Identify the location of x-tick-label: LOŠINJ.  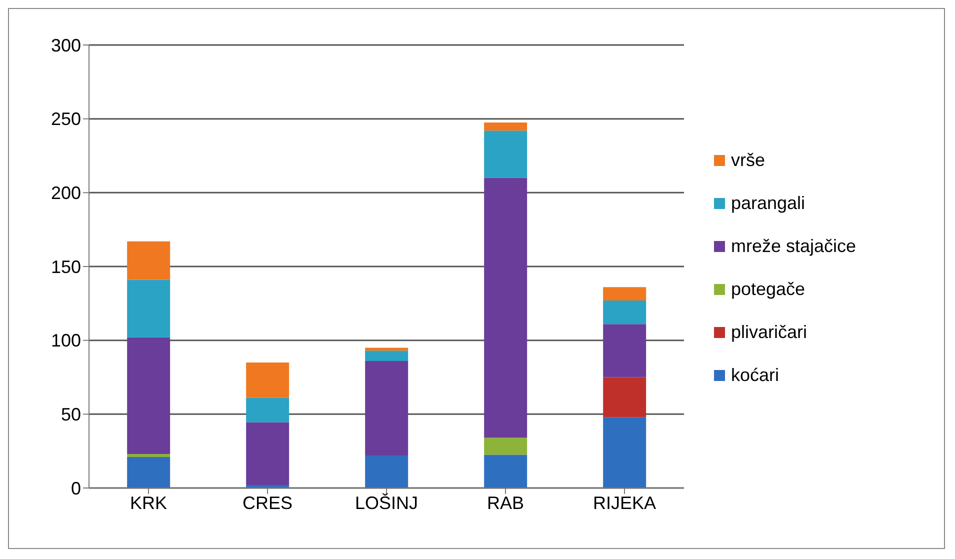
(386, 502).